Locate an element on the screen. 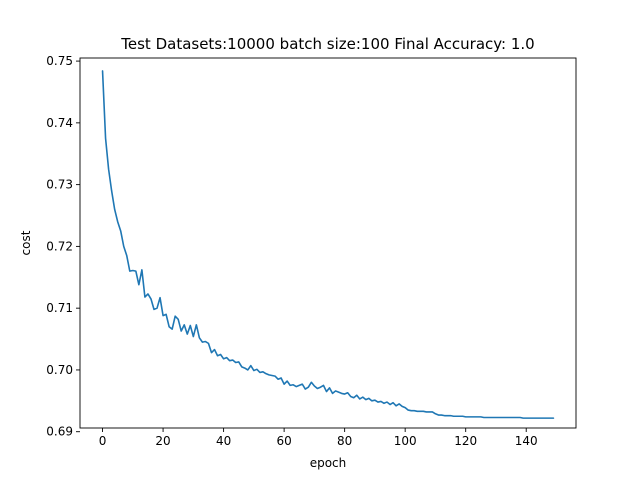 Image resolution: width=640 pixels, height=480 pixels. y-tick-label: 0.70 is located at coordinates (59, 370).